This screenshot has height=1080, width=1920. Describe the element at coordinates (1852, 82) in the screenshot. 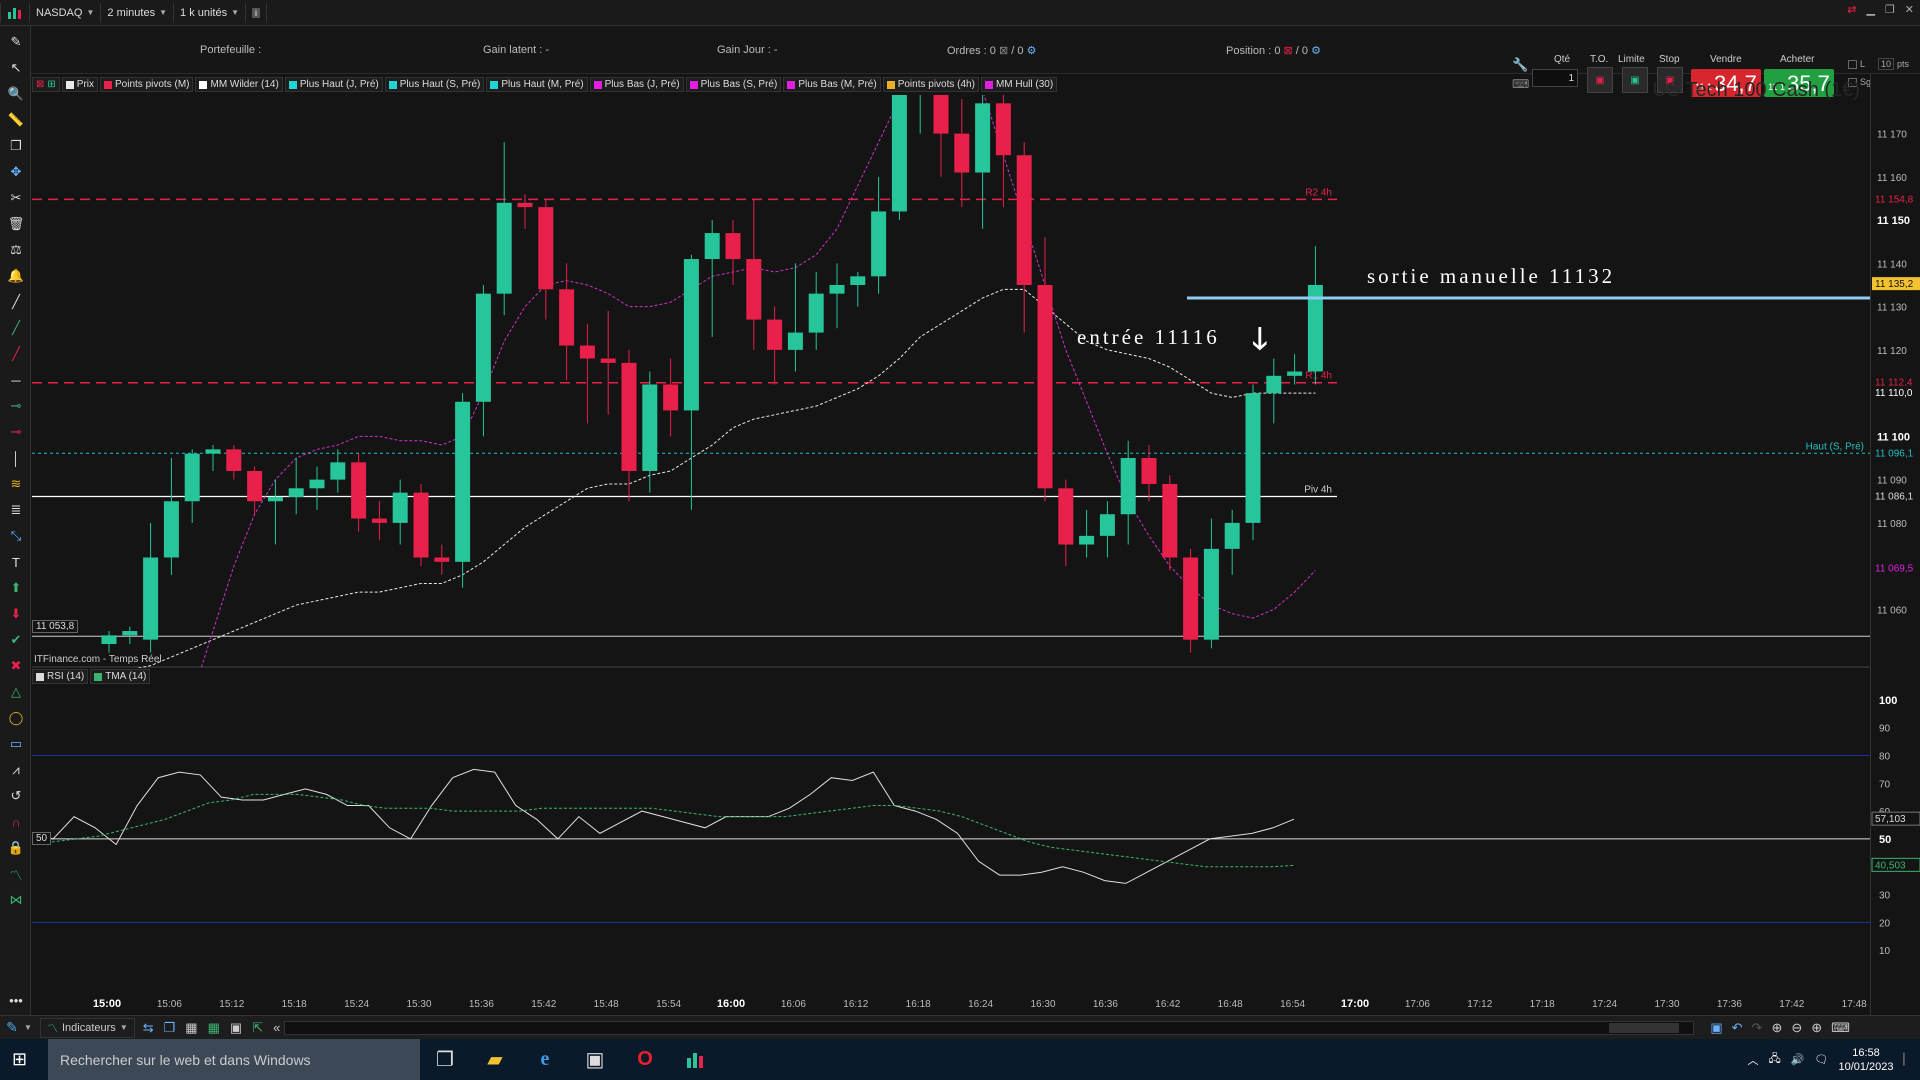

I see `gain-checkbox` at that location.